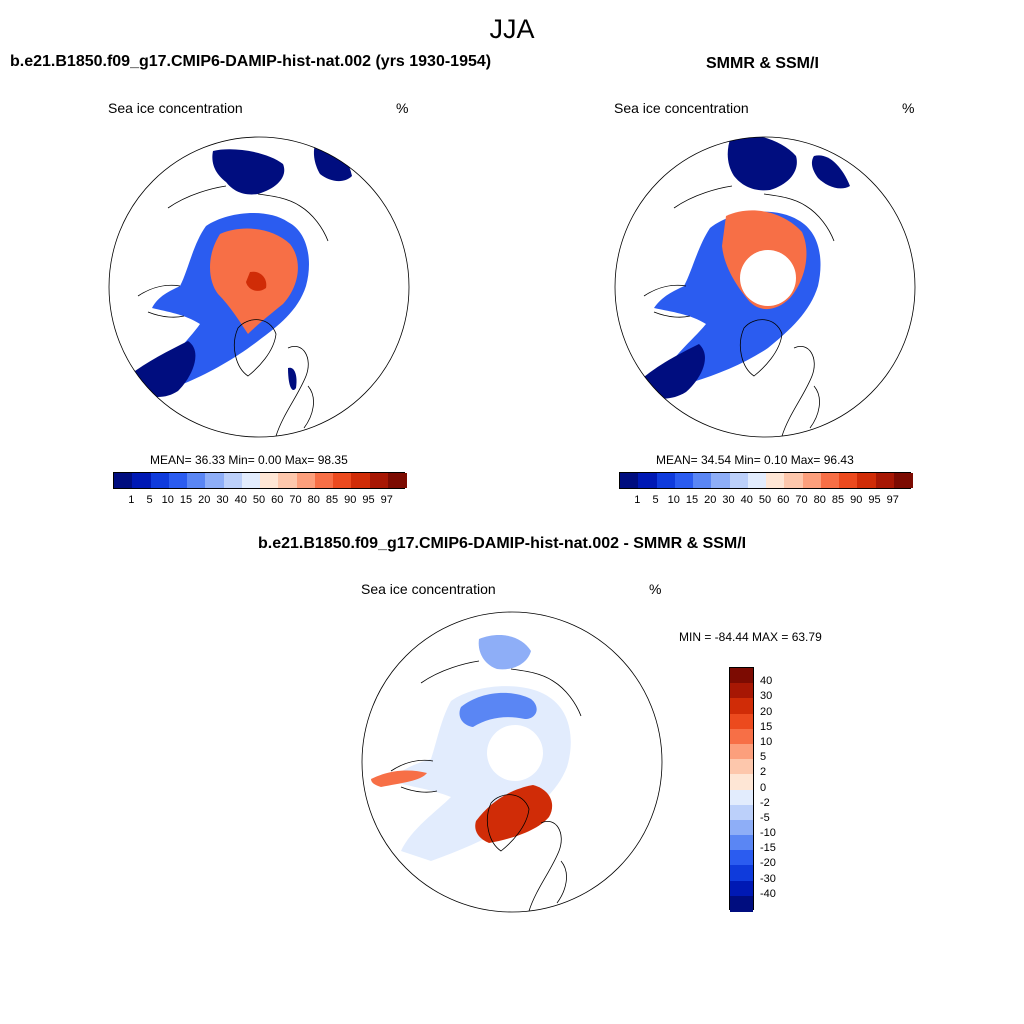 The width and height of the screenshot is (1024, 1024). What do you see at coordinates (259, 500) in the screenshot?
I see `colorbar-tick-label: 50` at bounding box center [259, 500].